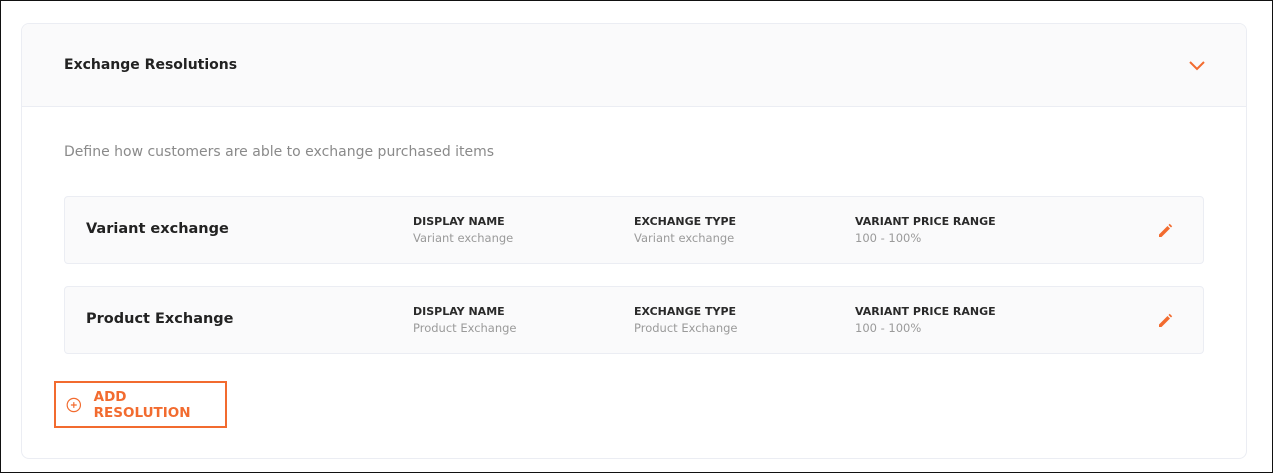  Describe the element at coordinates (465, 328) in the screenshot. I see `display-name-value: Product Exchange` at that location.